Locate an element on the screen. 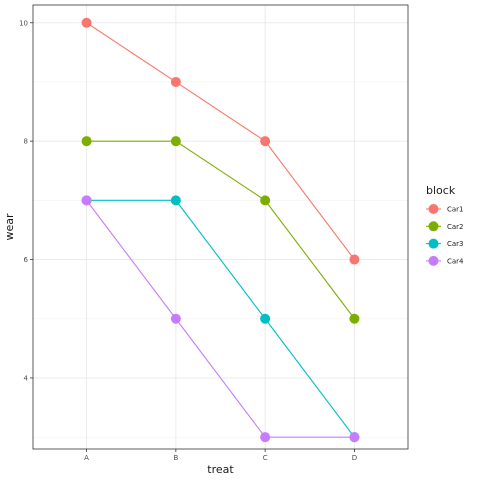 The image size is (480, 480). x-axis: A B C D is located at coordinates (220, 455).